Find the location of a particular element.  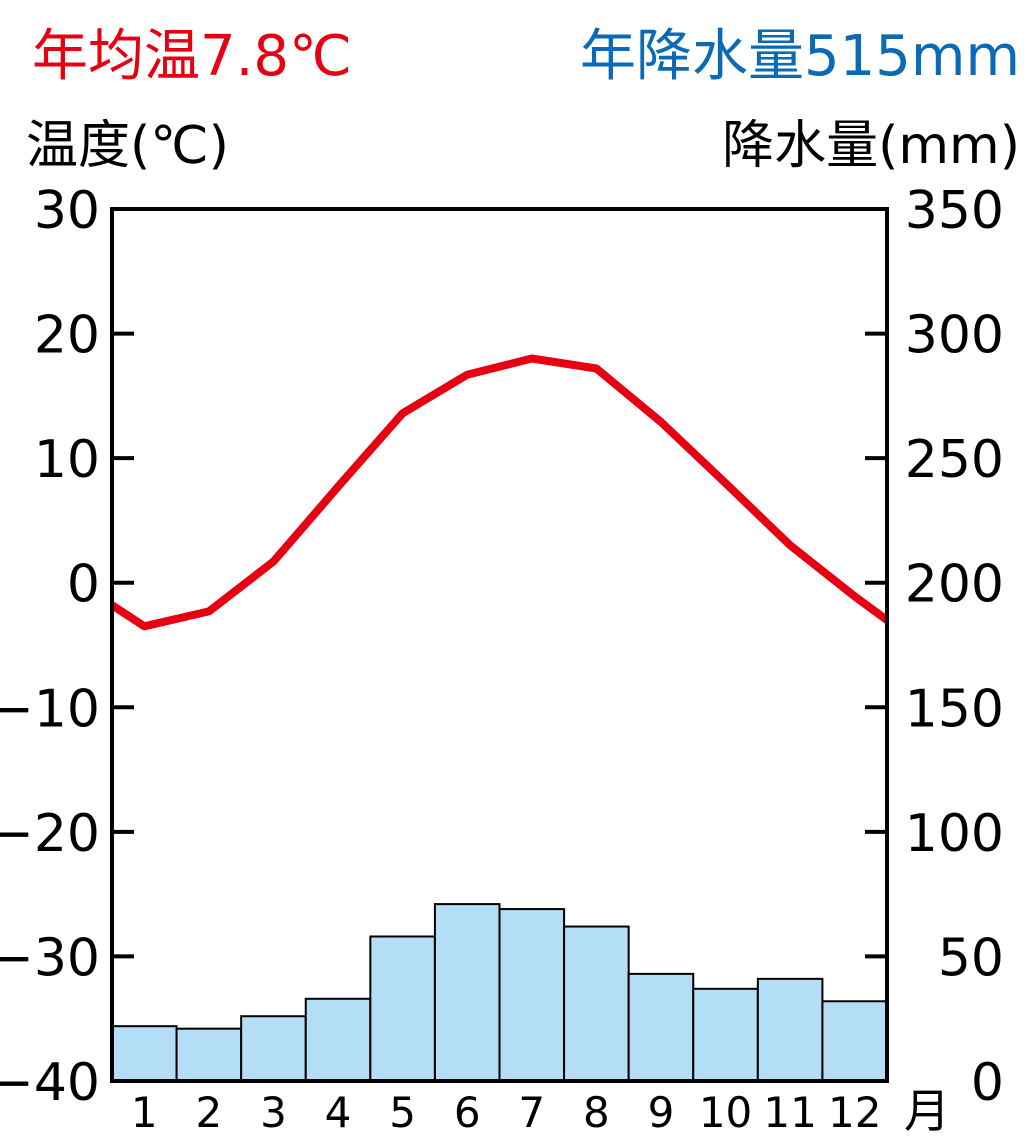

left-tick-label: 30 is located at coordinates (67, 211).